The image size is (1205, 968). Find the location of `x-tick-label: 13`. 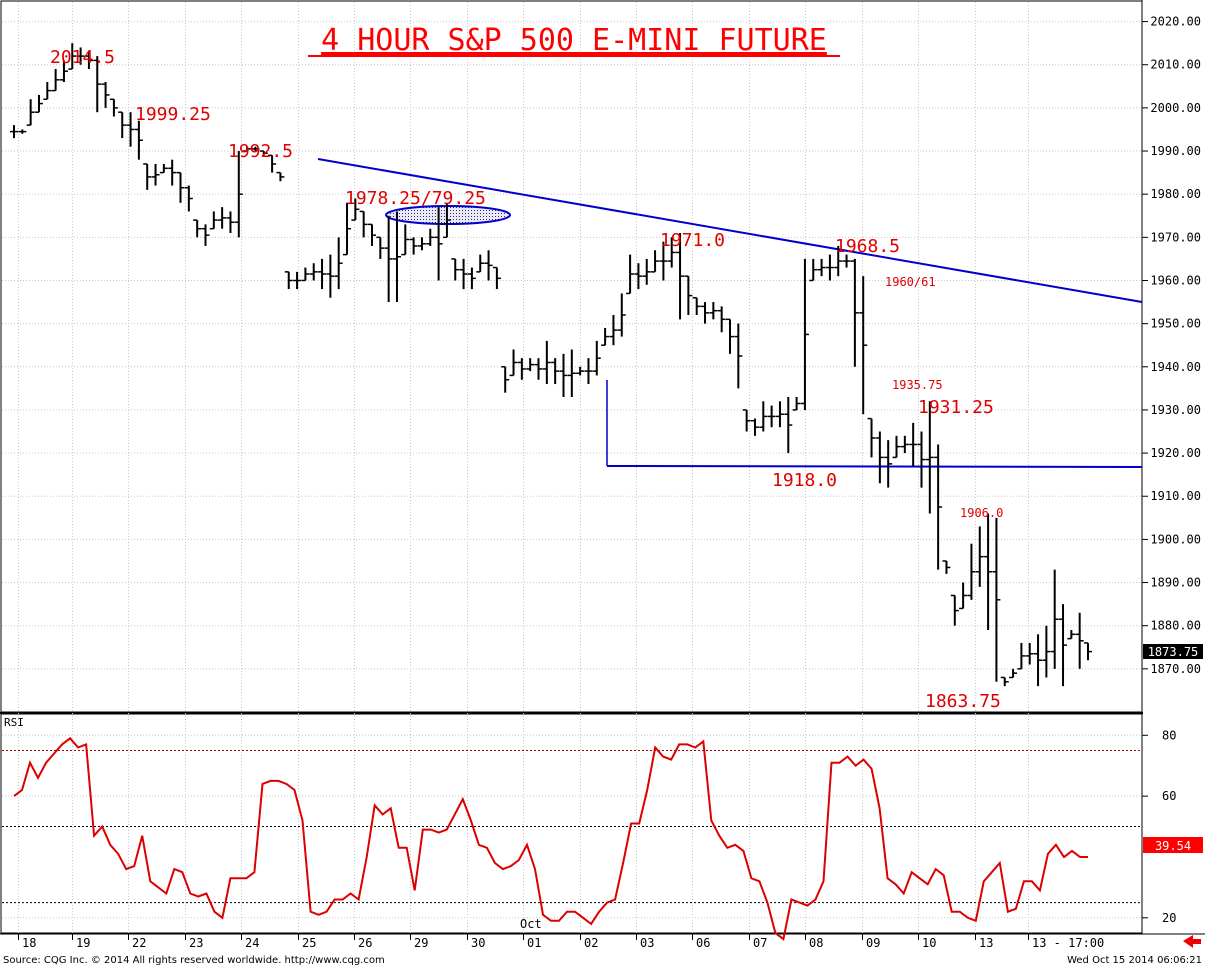

x-tick-label: 13 is located at coordinates (986, 943).